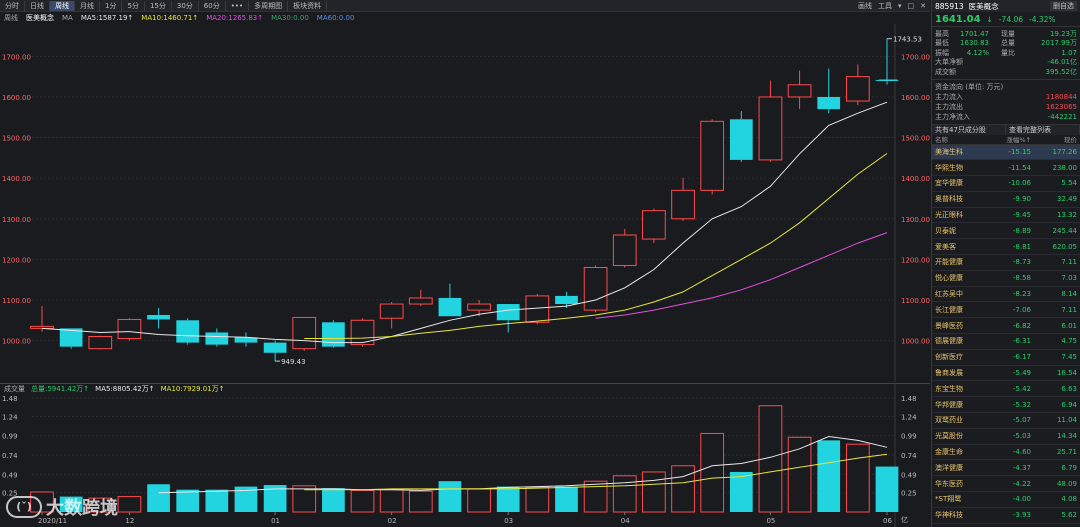  I want to click on period-button: 板块资料, so click(308, 5).